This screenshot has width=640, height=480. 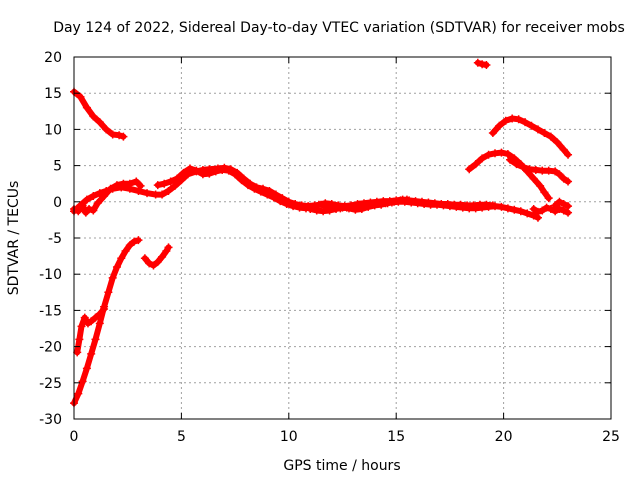 What do you see at coordinates (341, 466) in the screenshot?
I see `x-axis-title: GPS time / hours` at bounding box center [341, 466].